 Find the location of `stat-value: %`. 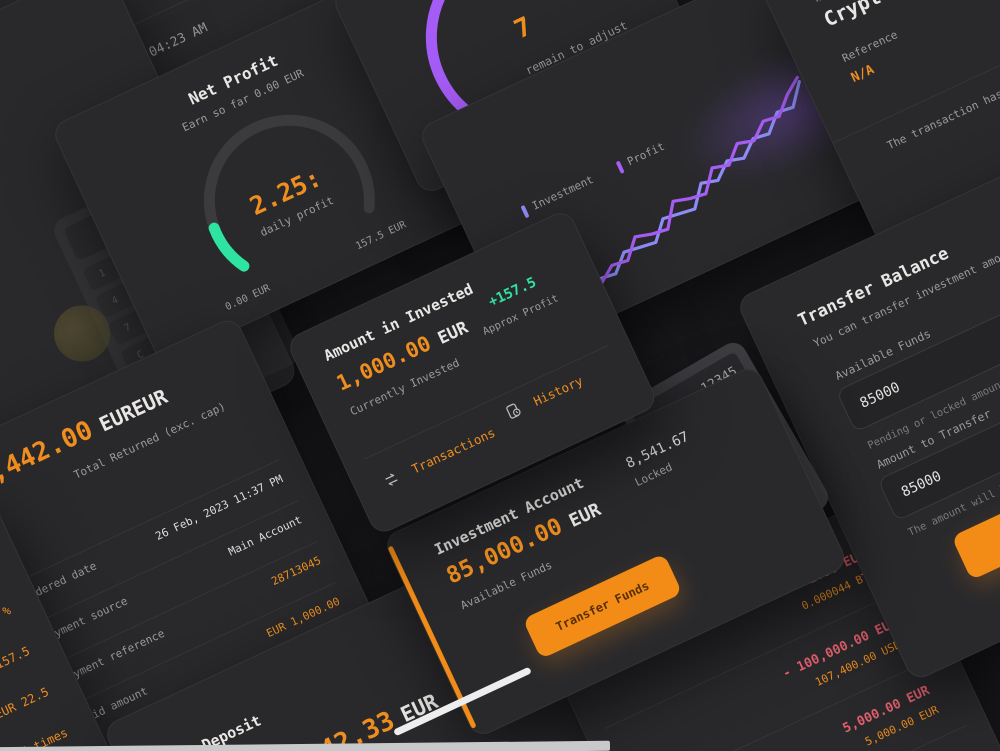

stat-value: % is located at coordinates (6, 611).